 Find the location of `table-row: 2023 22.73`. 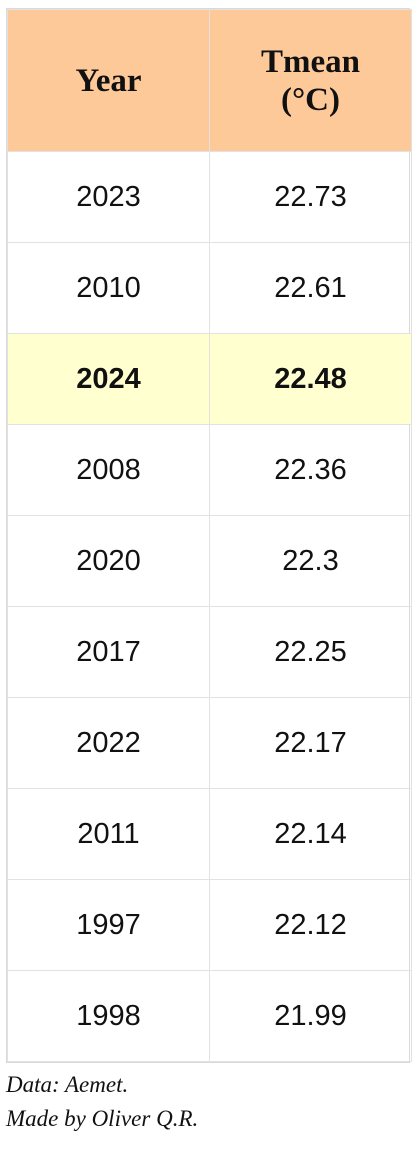

table-row: 2023 22.73 is located at coordinates (209, 197).